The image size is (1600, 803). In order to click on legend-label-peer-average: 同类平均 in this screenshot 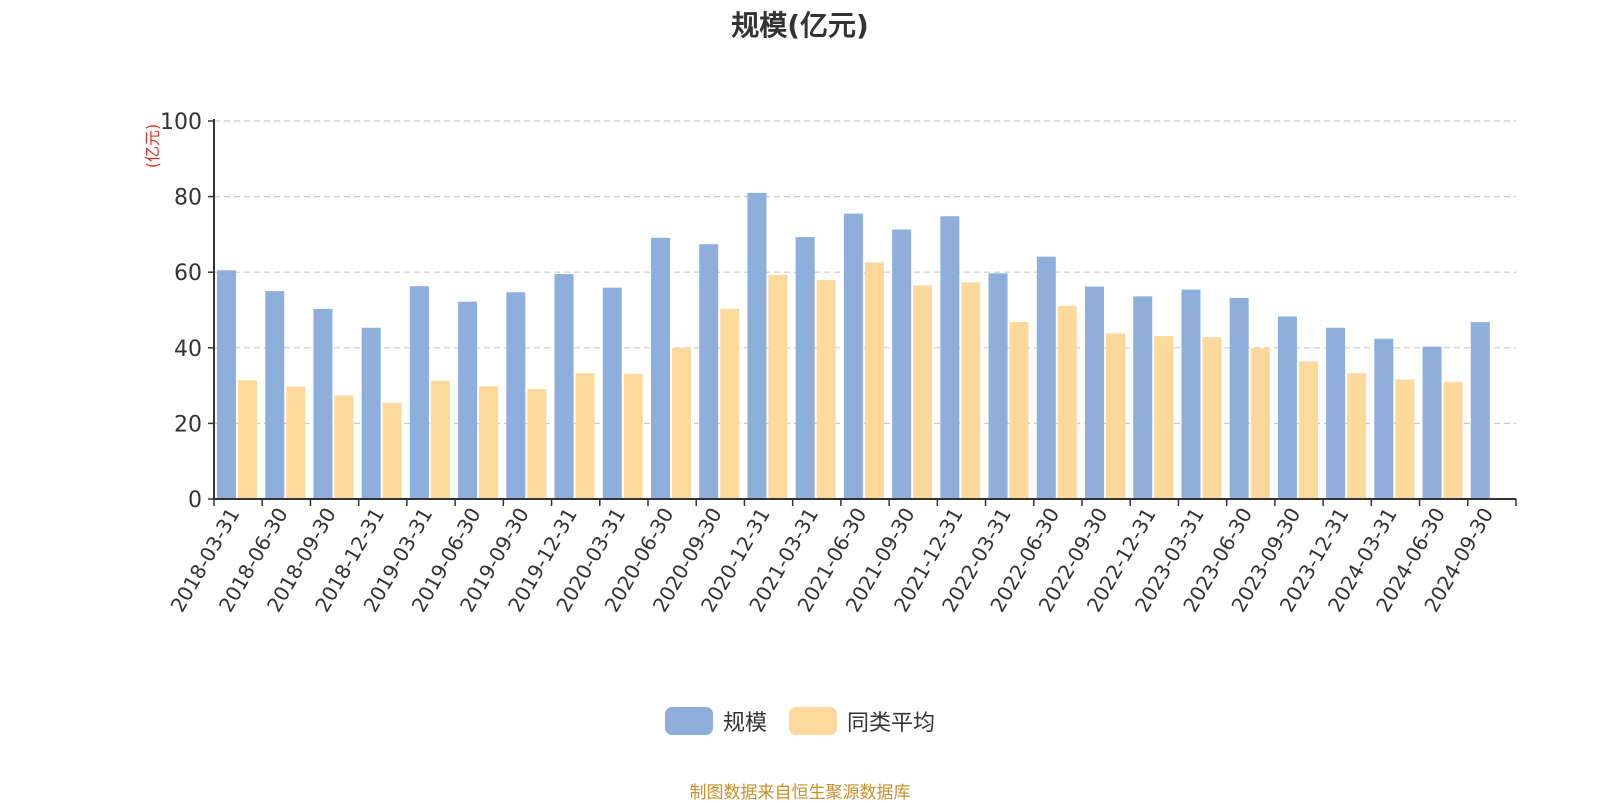, I will do `click(891, 723)`.